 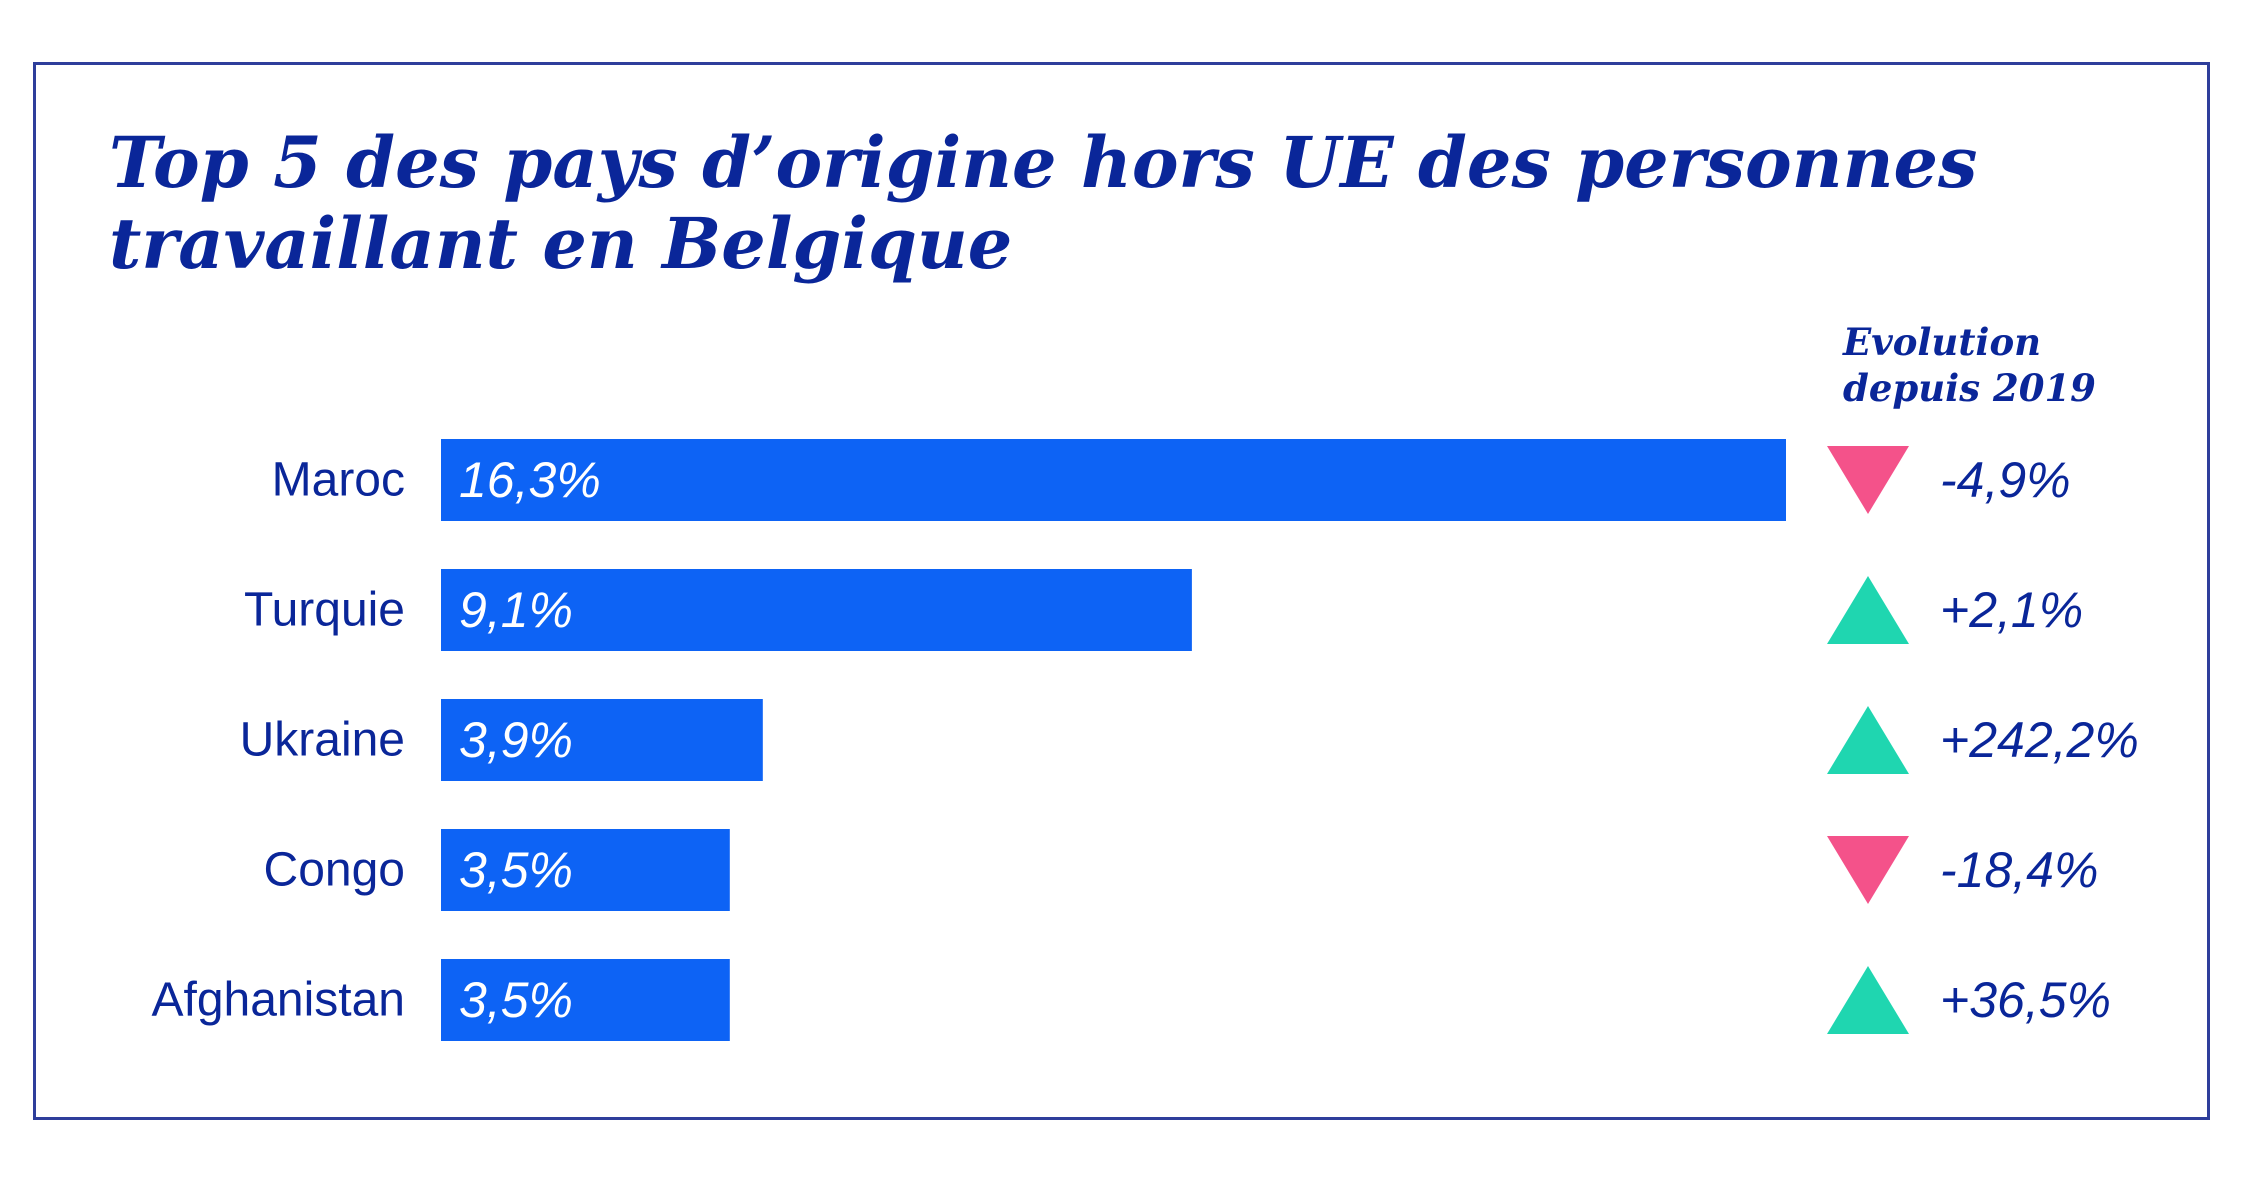 I want to click on evolution-label-ukraine: +242,2%, so click(x=2039, y=740).